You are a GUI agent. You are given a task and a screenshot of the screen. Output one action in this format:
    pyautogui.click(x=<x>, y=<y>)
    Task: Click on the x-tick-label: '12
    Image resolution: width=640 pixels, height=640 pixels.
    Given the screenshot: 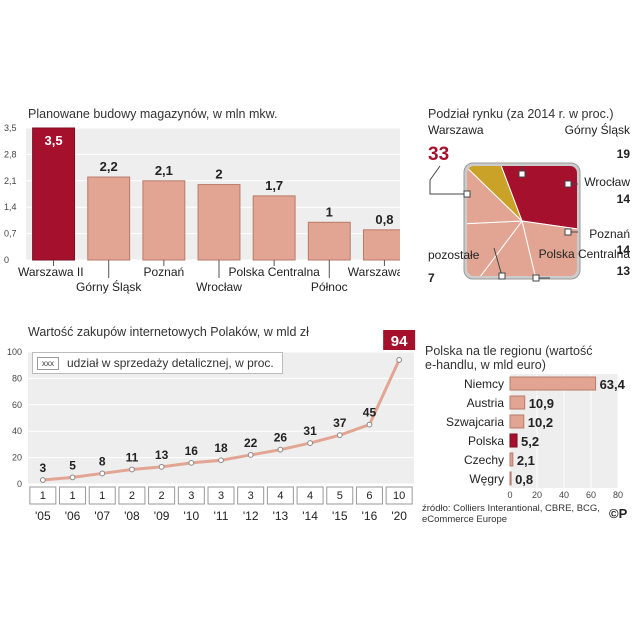 What is the action you would take?
    pyautogui.click(x=251, y=516)
    